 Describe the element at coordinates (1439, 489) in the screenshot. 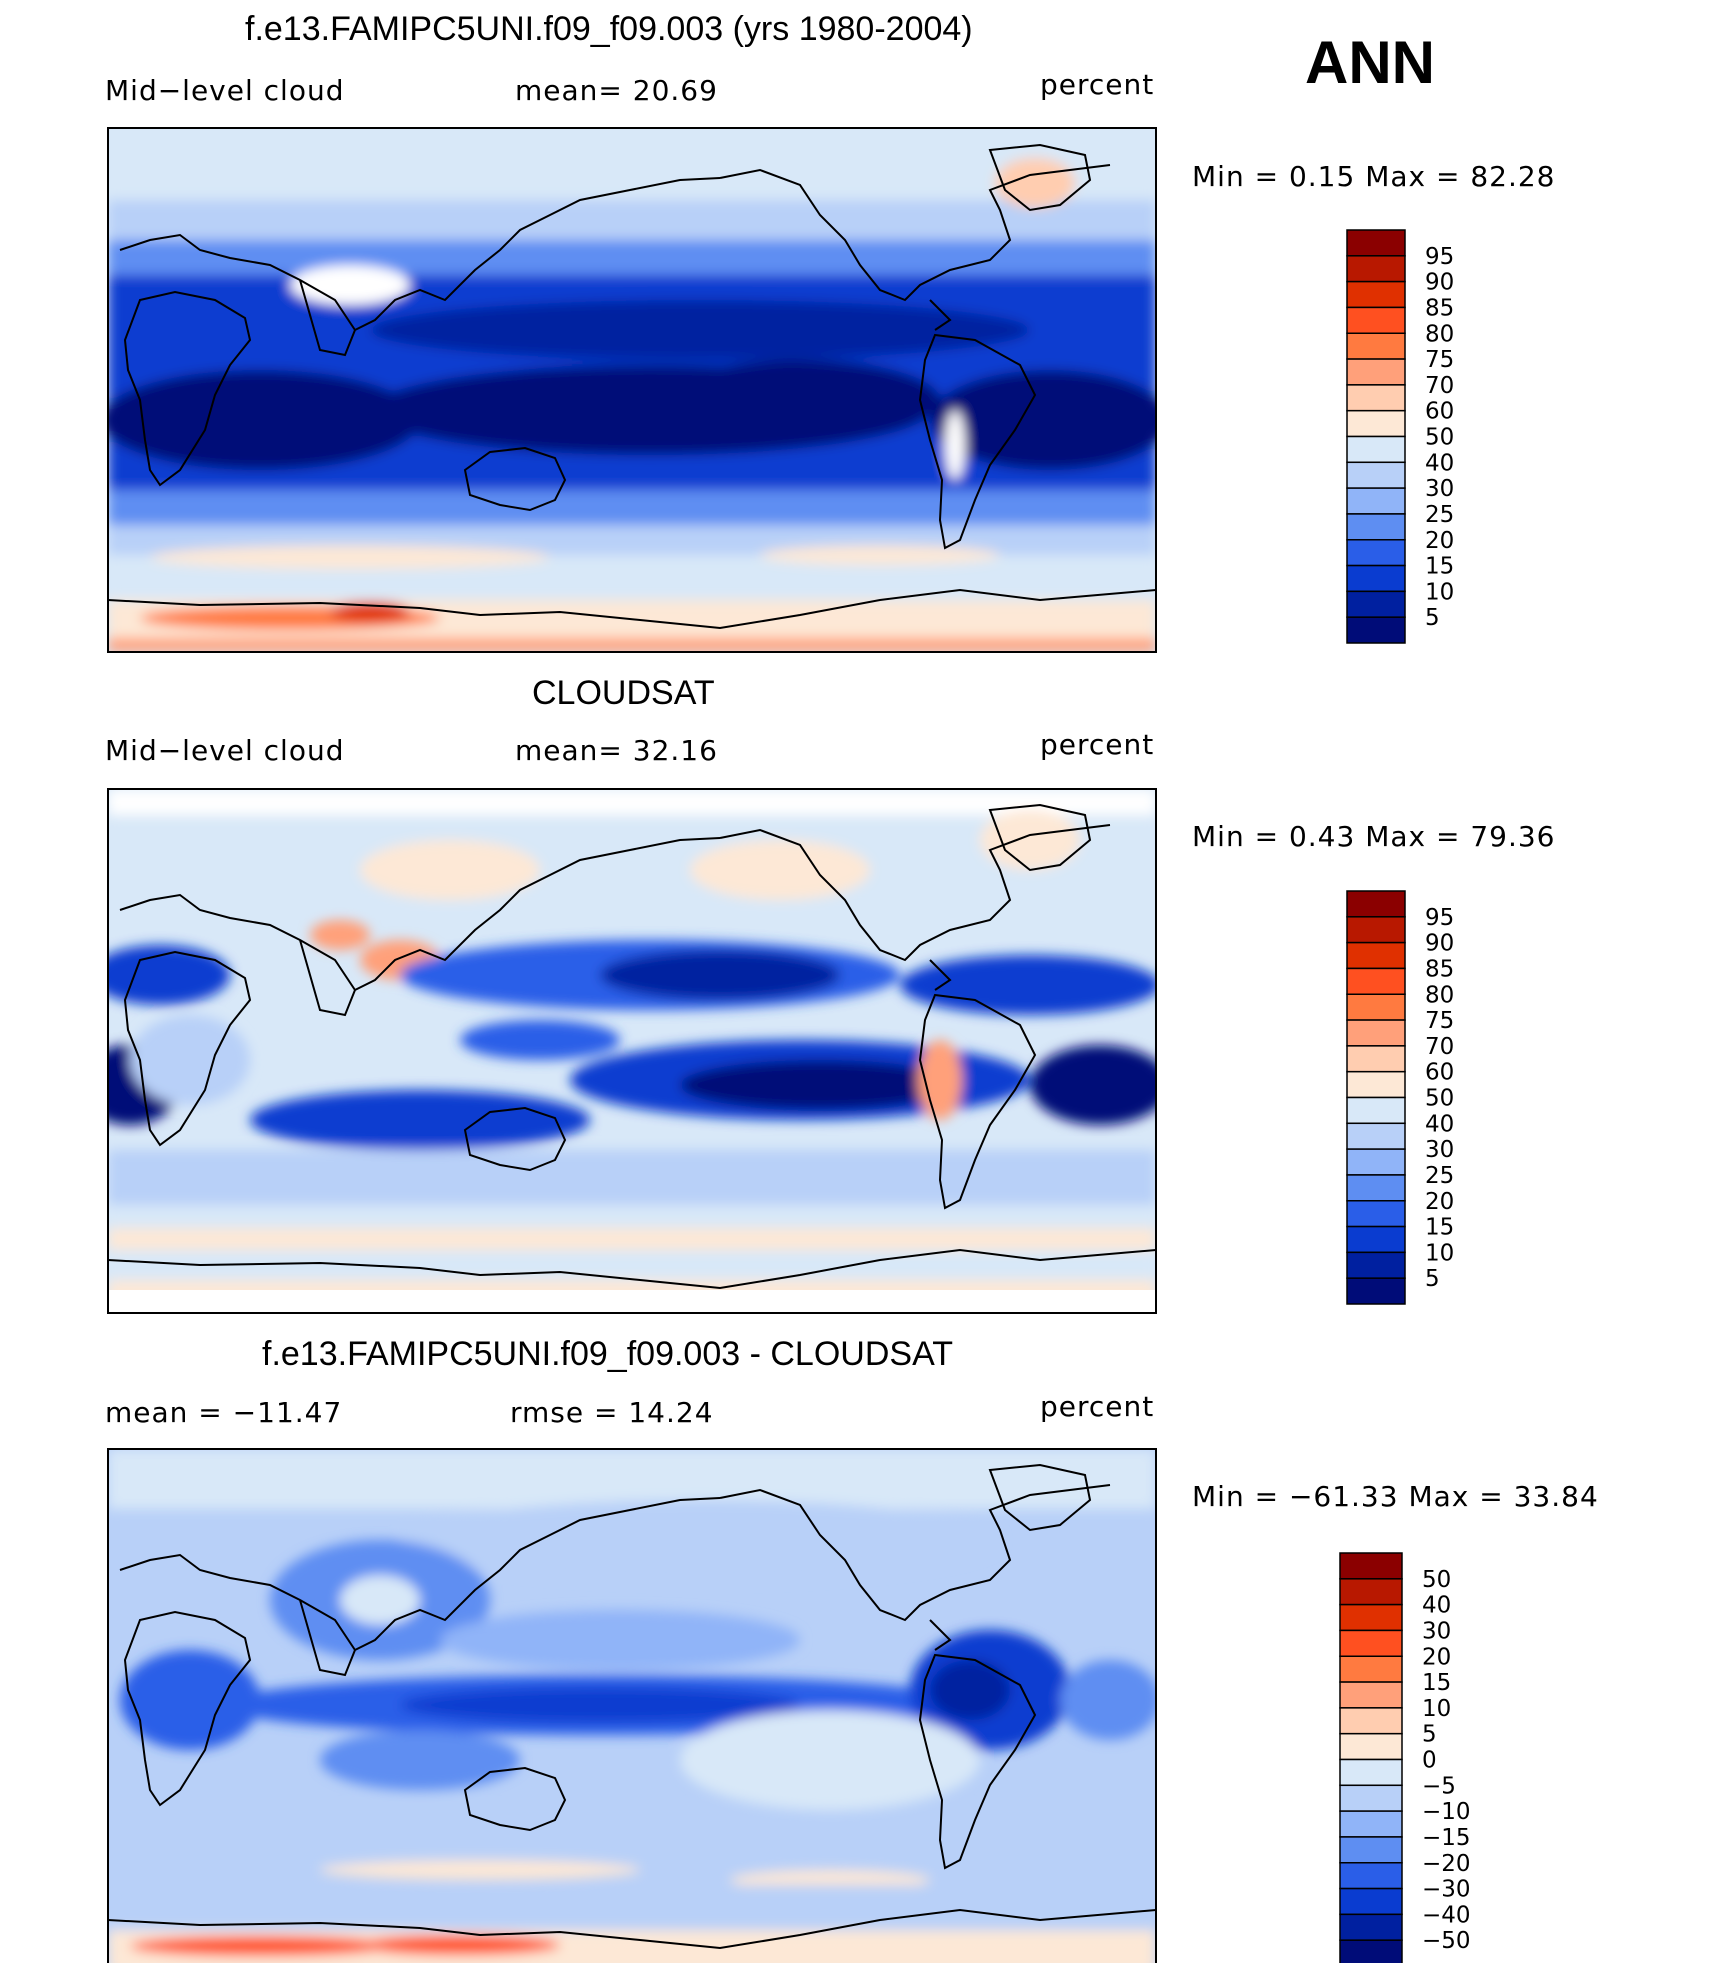

I see `colorbar-1-tick-label: 30` at that location.